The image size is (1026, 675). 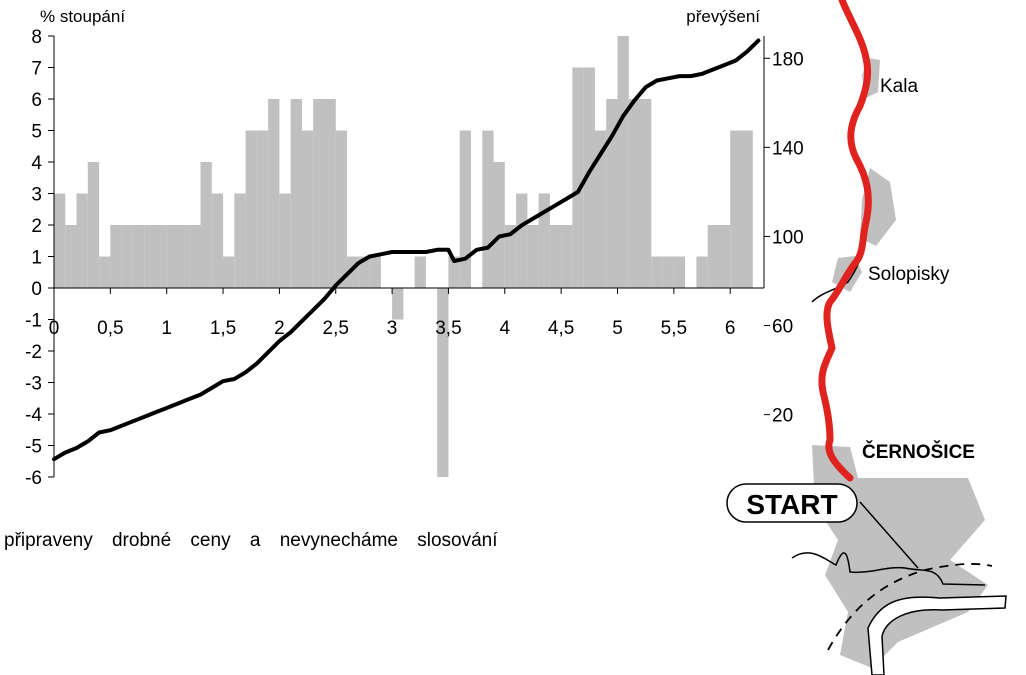 What do you see at coordinates (279, 328) in the screenshot?
I see `x-tick-label: 2` at bounding box center [279, 328].